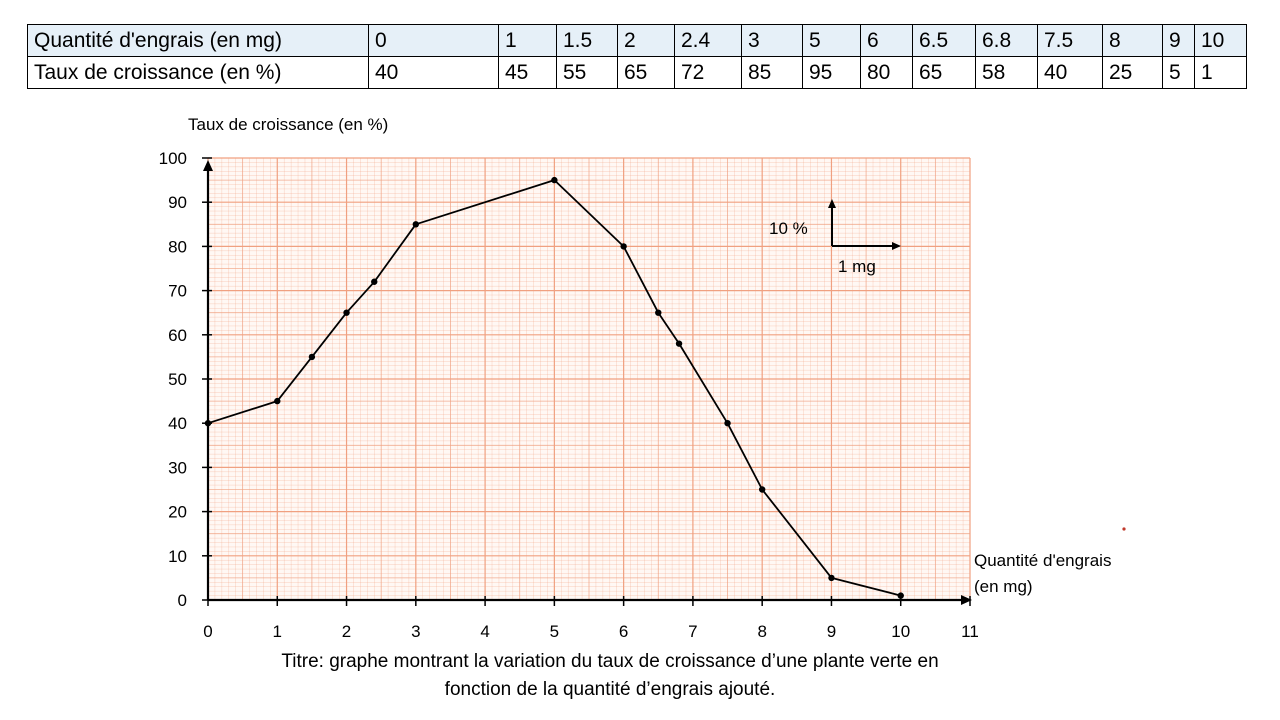 The width and height of the screenshot is (1280, 720). What do you see at coordinates (900, 631) in the screenshot?
I see `x-tick-label: 10` at bounding box center [900, 631].